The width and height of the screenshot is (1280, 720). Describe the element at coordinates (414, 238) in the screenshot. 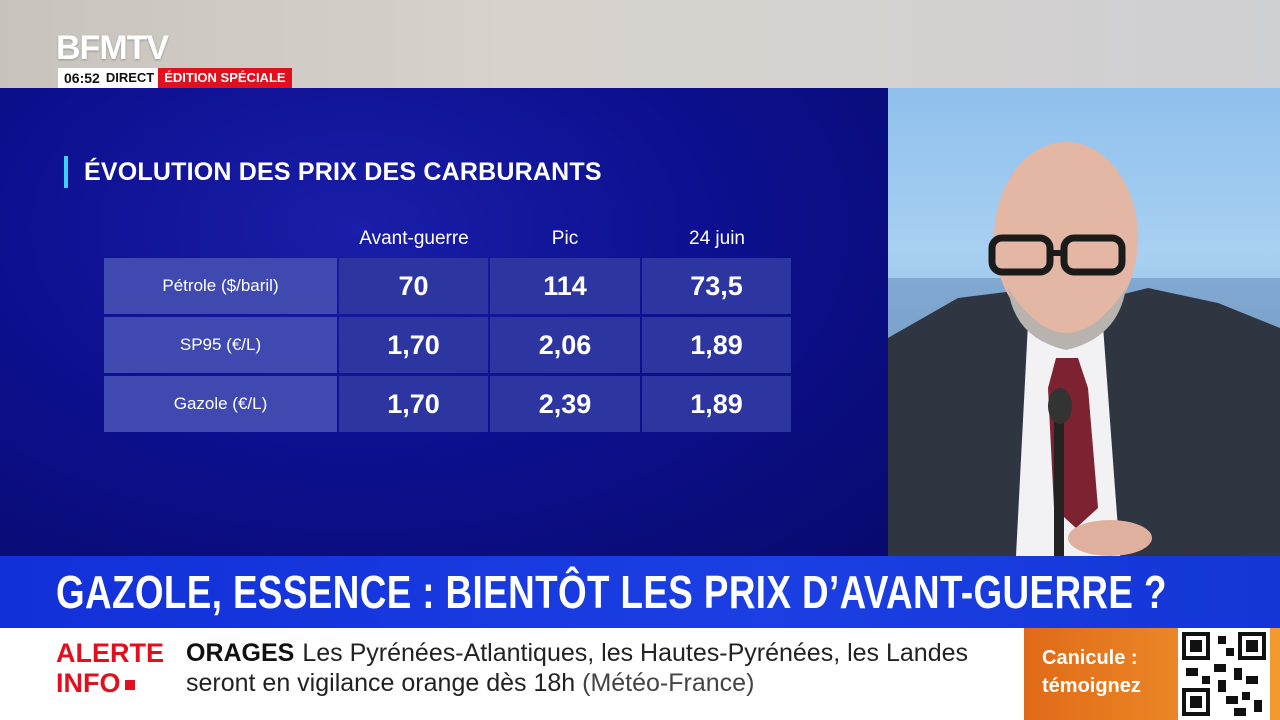

I see `column-header-avant-guerre: Avant-guerre` at that location.